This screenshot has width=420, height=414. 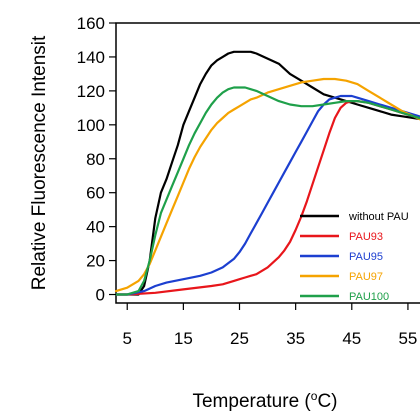 What do you see at coordinates (269, 325) in the screenshot?
I see `x-axis-ticks: 5 15 25 35 45 55` at bounding box center [269, 325].